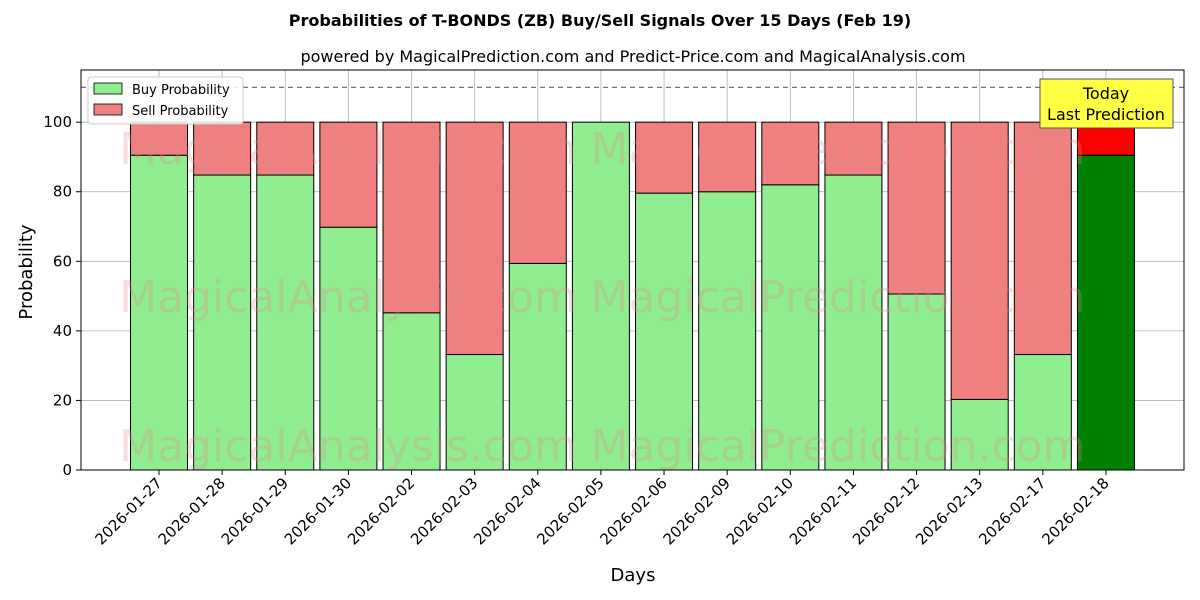 This screenshot has height=600, width=1200. I want to click on legend-label-buy: Buy Probability, so click(181, 90).